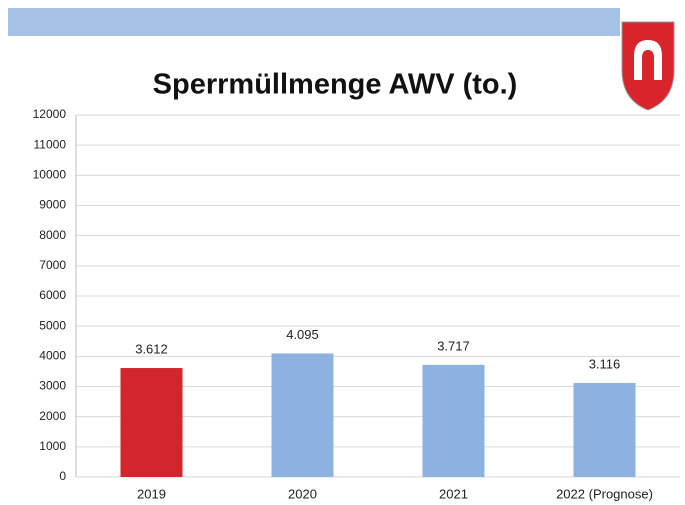 The width and height of the screenshot is (685, 505). What do you see at coordinates (52, 295) in the screenshot?
I see `y-tick-label: 6000` at bounding box center [52, 295].